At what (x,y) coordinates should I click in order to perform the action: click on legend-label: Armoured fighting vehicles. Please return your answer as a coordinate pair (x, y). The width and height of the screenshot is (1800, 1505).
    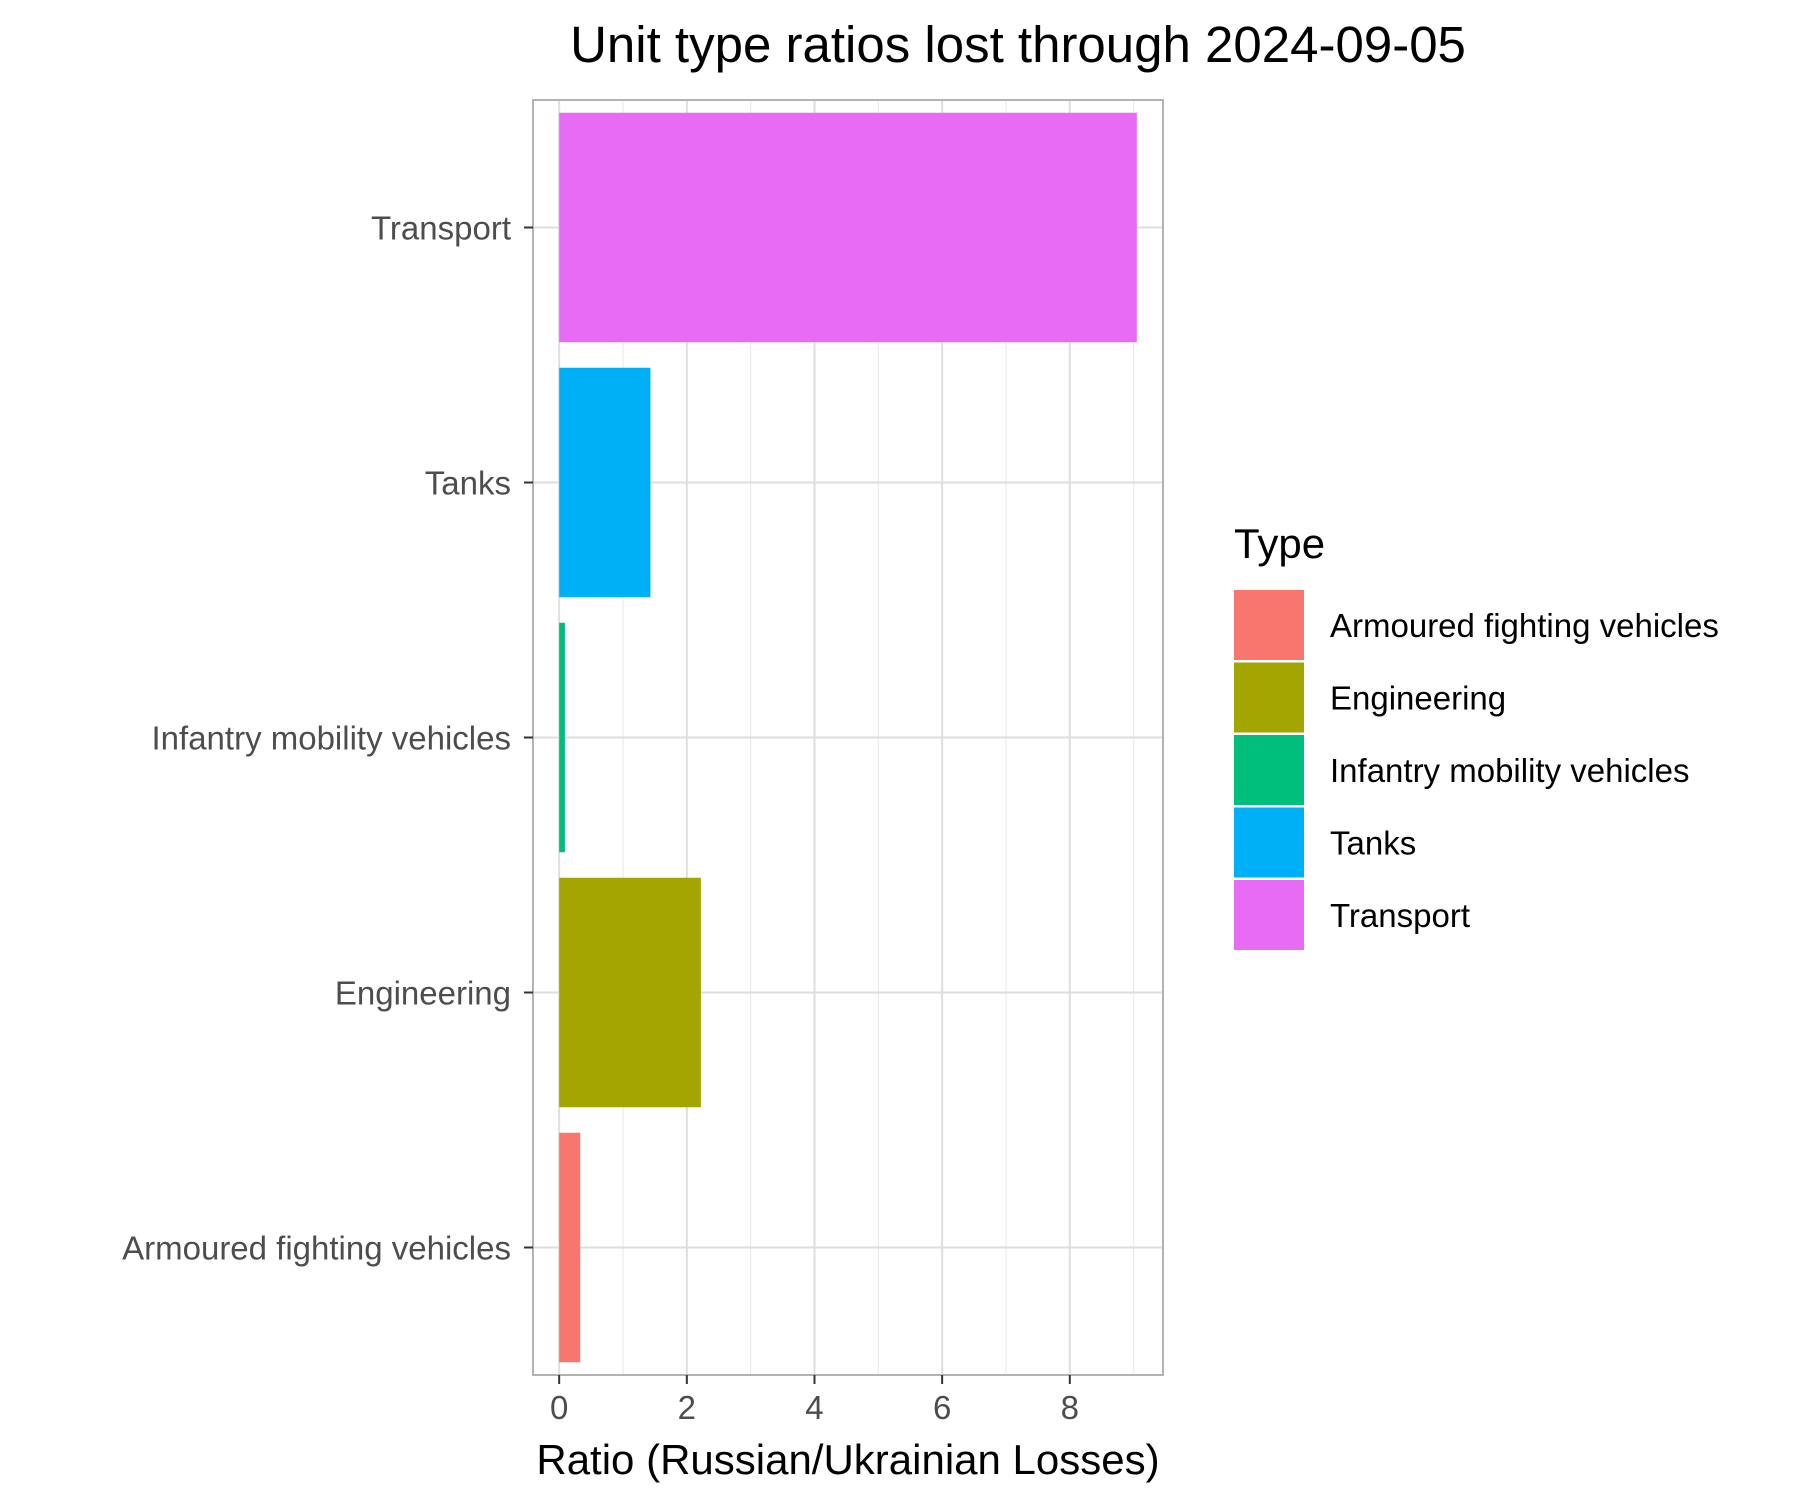
    Looking at the image, I should click on (1524, 625).